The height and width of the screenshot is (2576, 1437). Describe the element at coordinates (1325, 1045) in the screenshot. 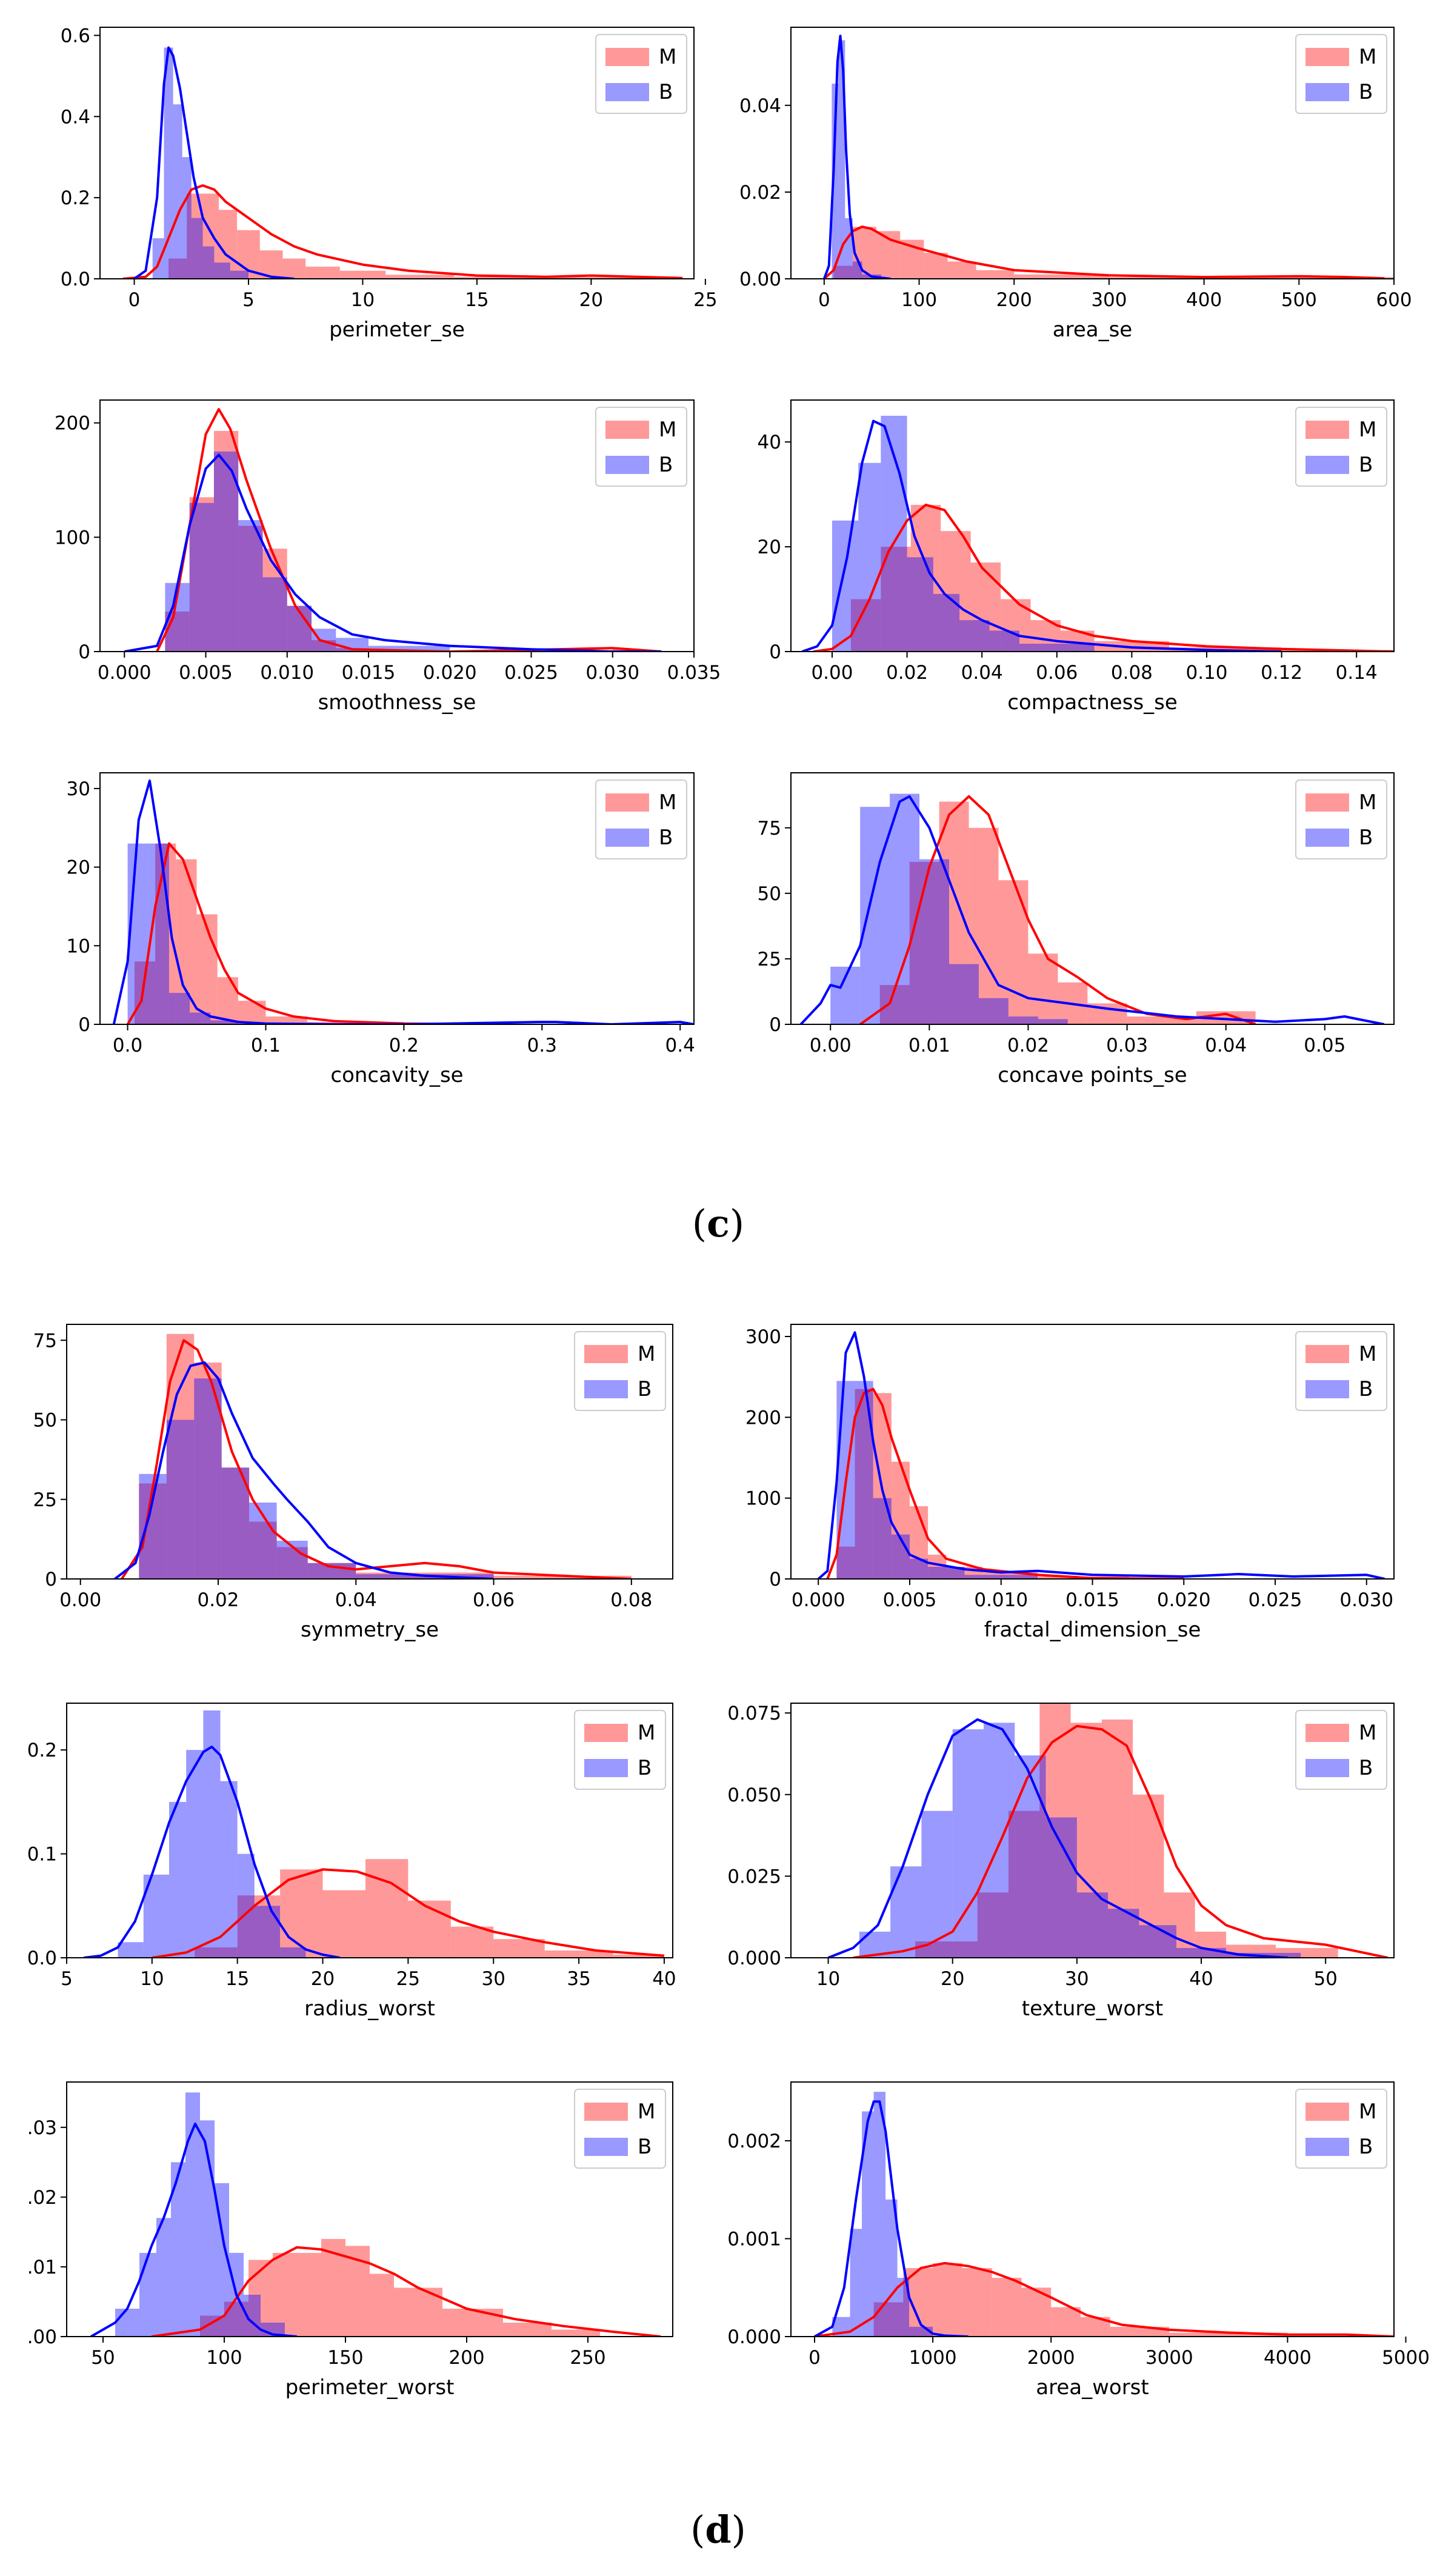

I see `x-tick-label: 0.05` at that location.